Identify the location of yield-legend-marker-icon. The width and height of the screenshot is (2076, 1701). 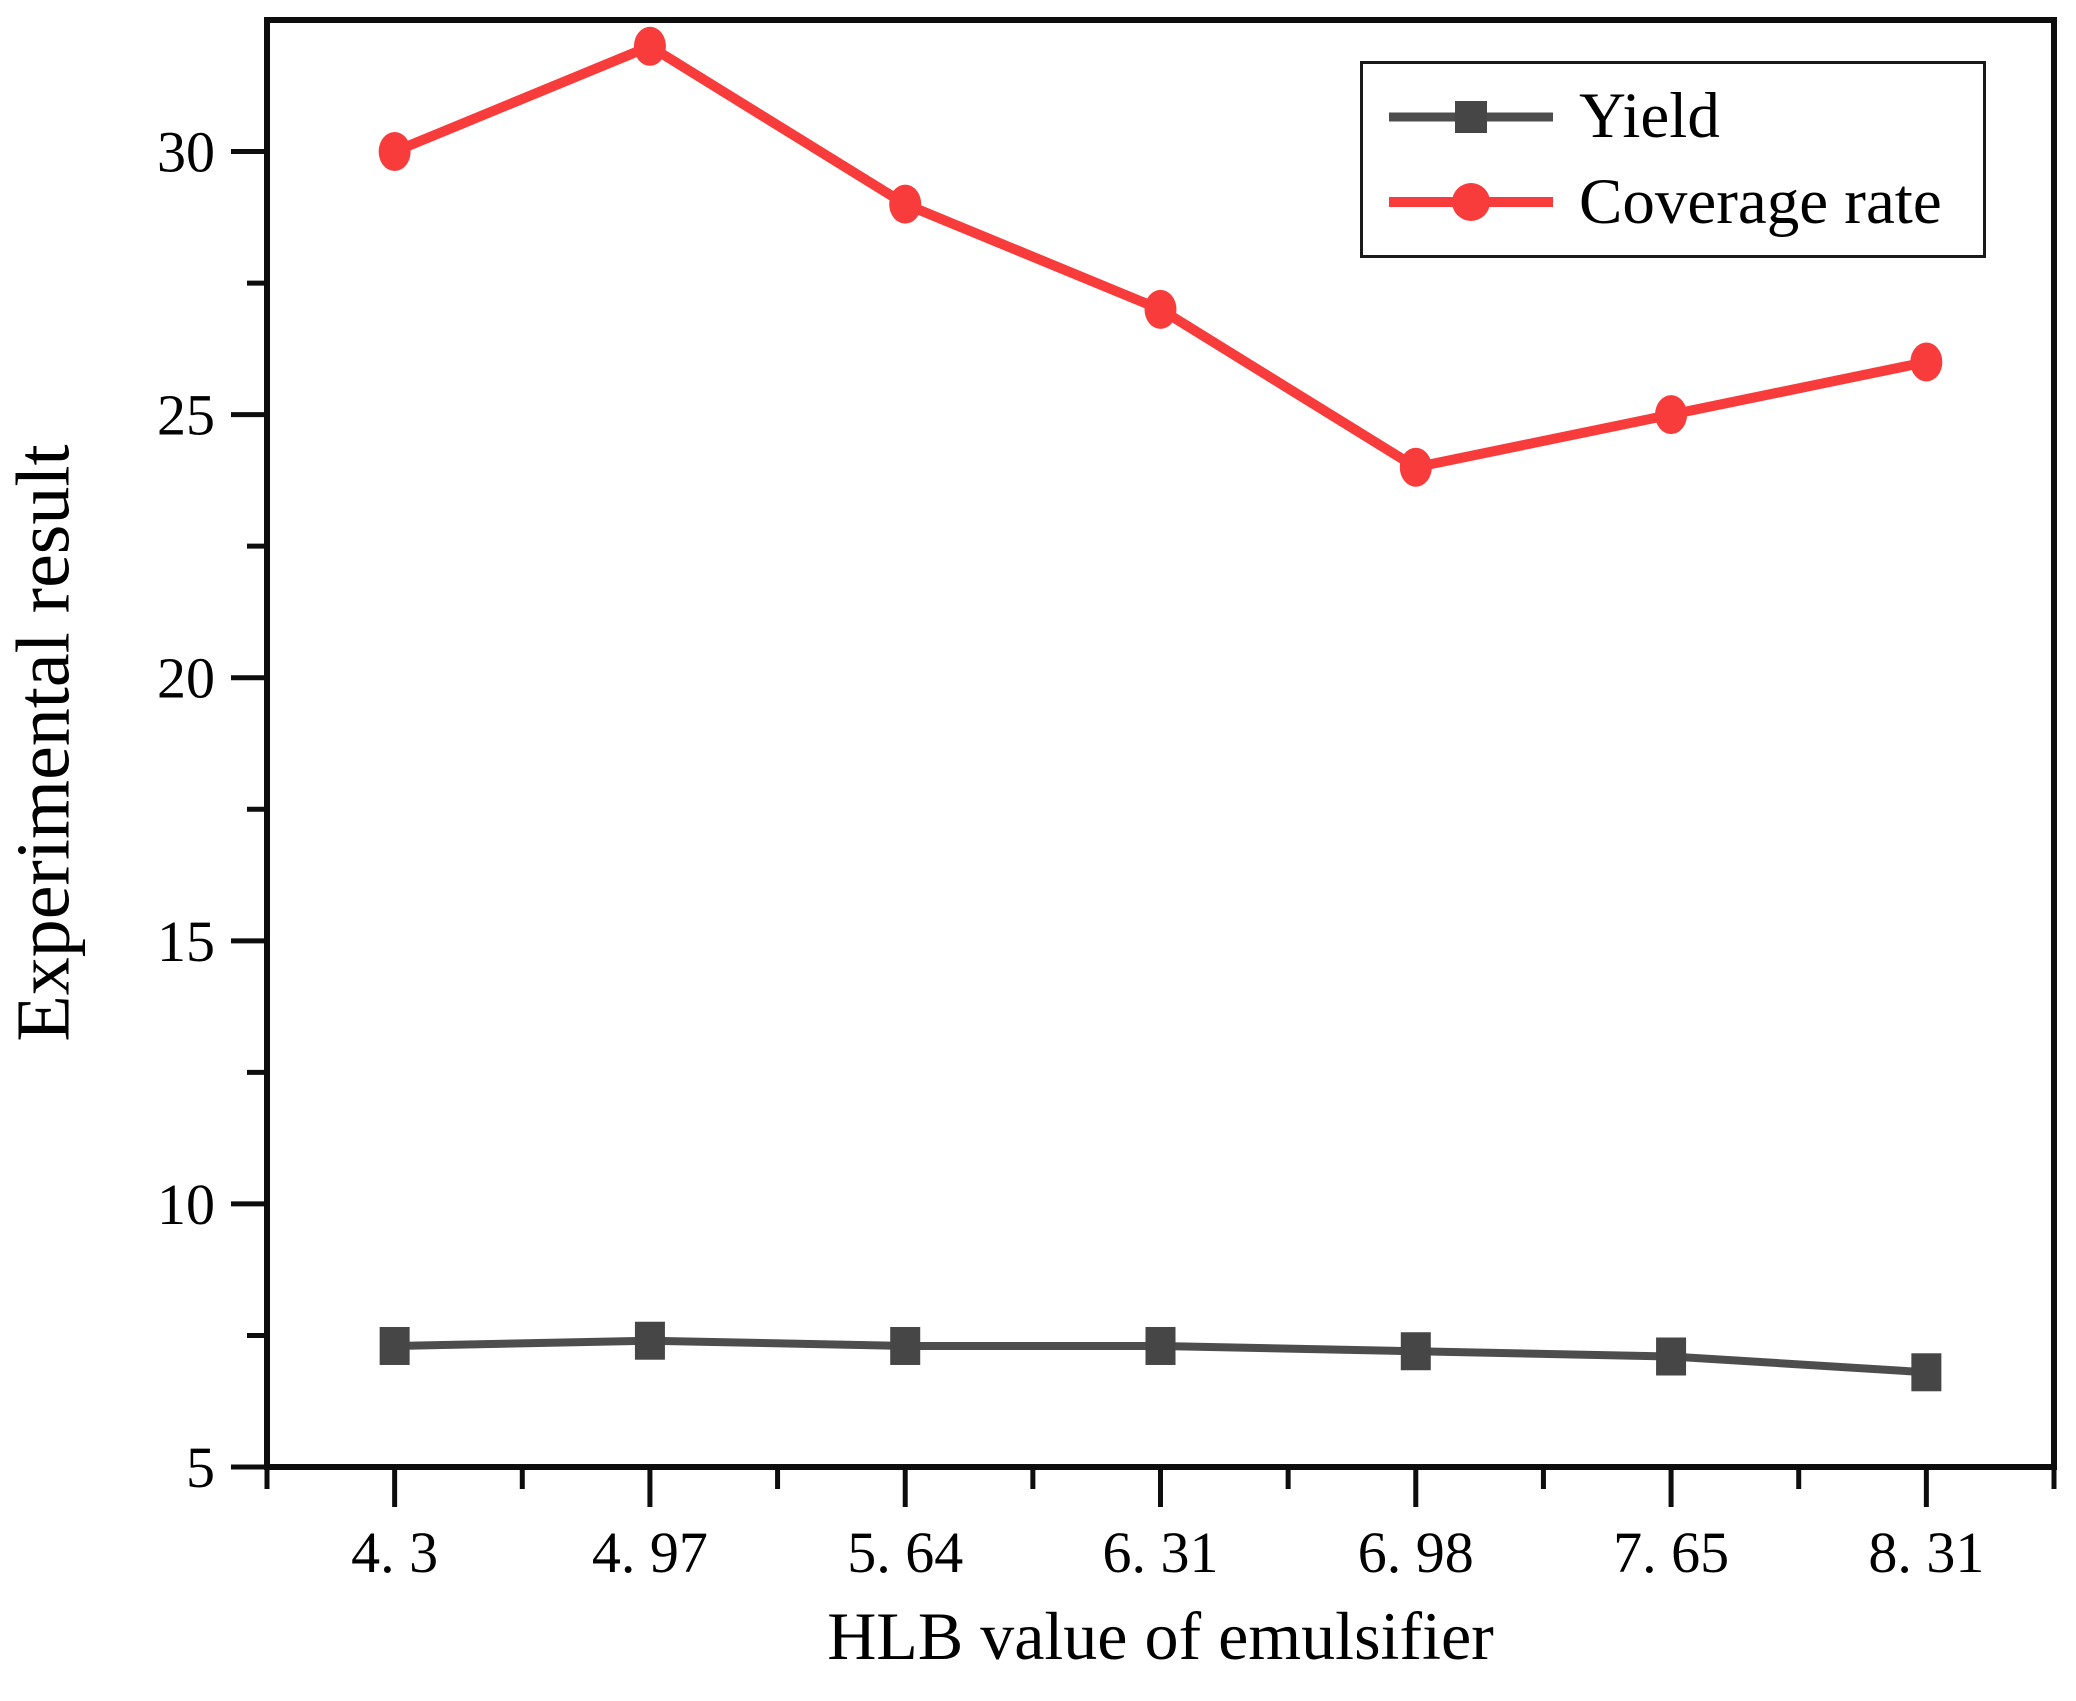
(1471, 116).